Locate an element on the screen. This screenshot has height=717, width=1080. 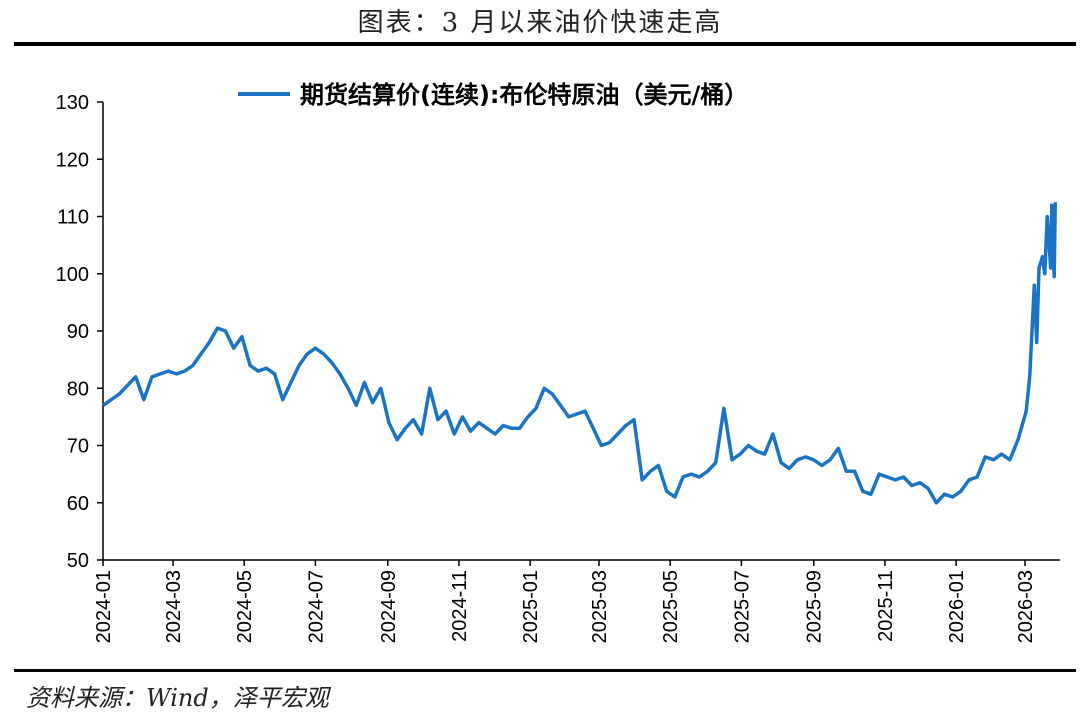
y-tick-label: 50 is located at coordinates (78, 561).